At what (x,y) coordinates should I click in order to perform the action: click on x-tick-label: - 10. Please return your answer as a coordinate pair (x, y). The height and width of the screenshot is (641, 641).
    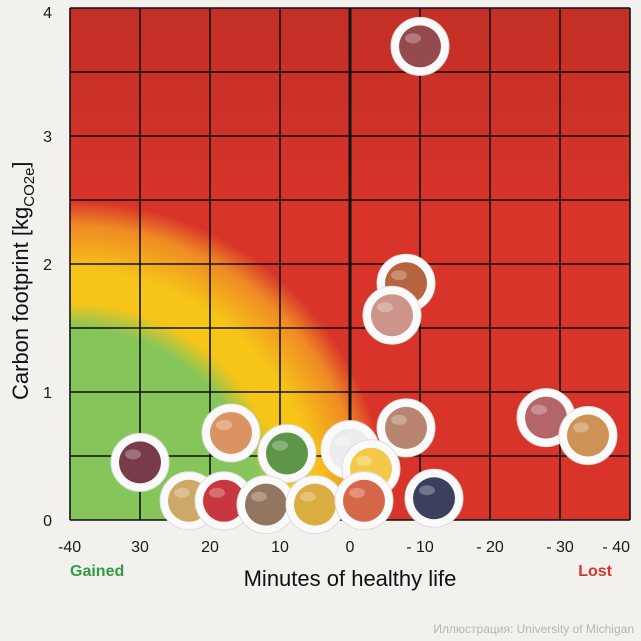
    Looking at the image, I should click on (420, 547).